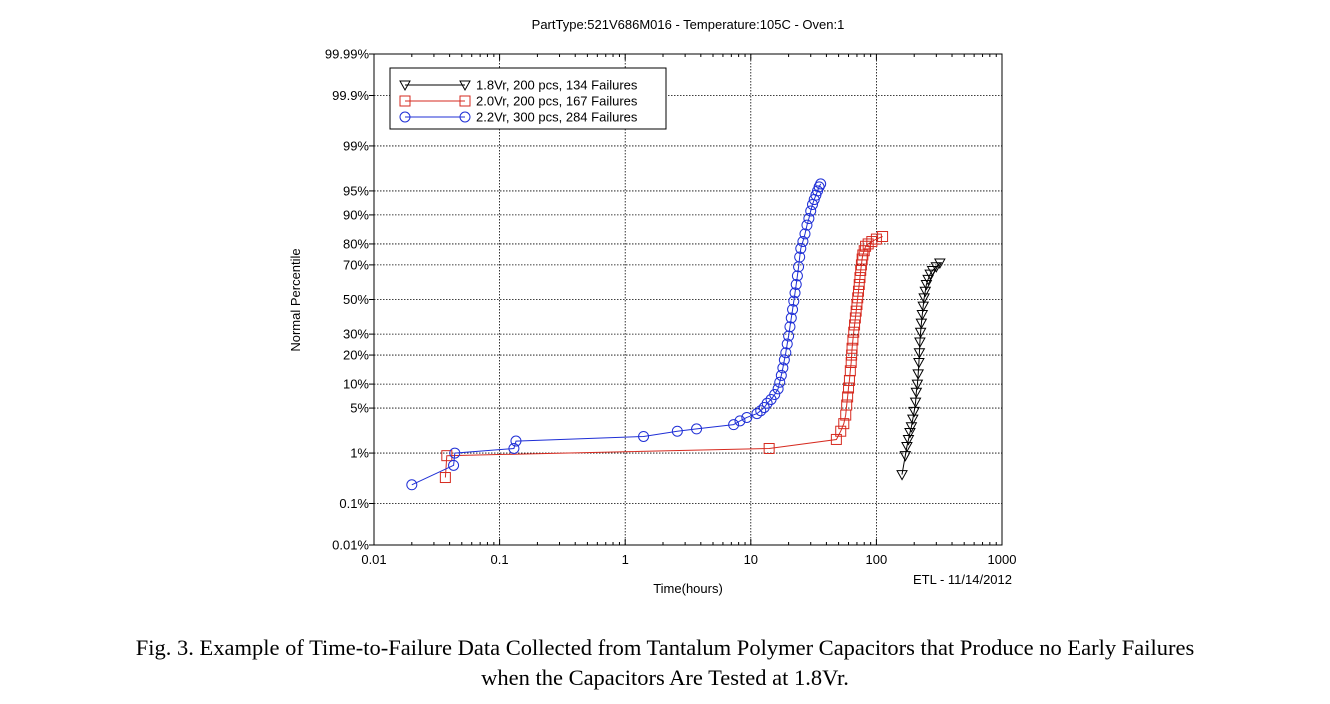  I want to click on x-tick-label: 100, so click(877, 559).